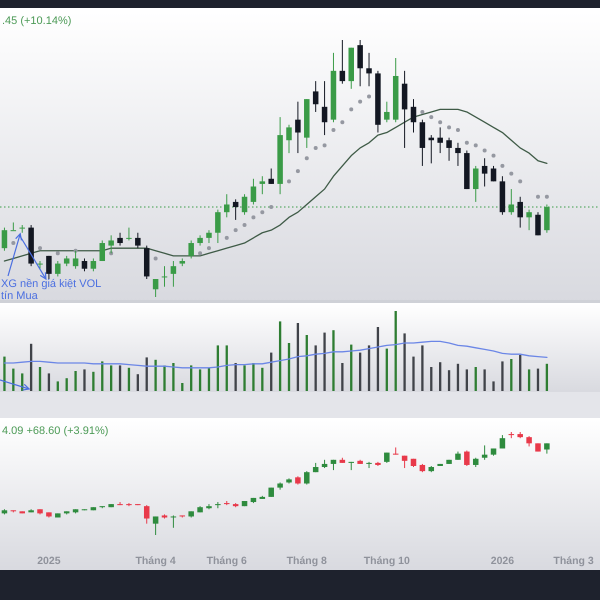 The height and width of the screenshot is (600, 600). Describe the element at coordinates (502, 561) in the screenshot. I see `x-tick-label: 2026` at that location.